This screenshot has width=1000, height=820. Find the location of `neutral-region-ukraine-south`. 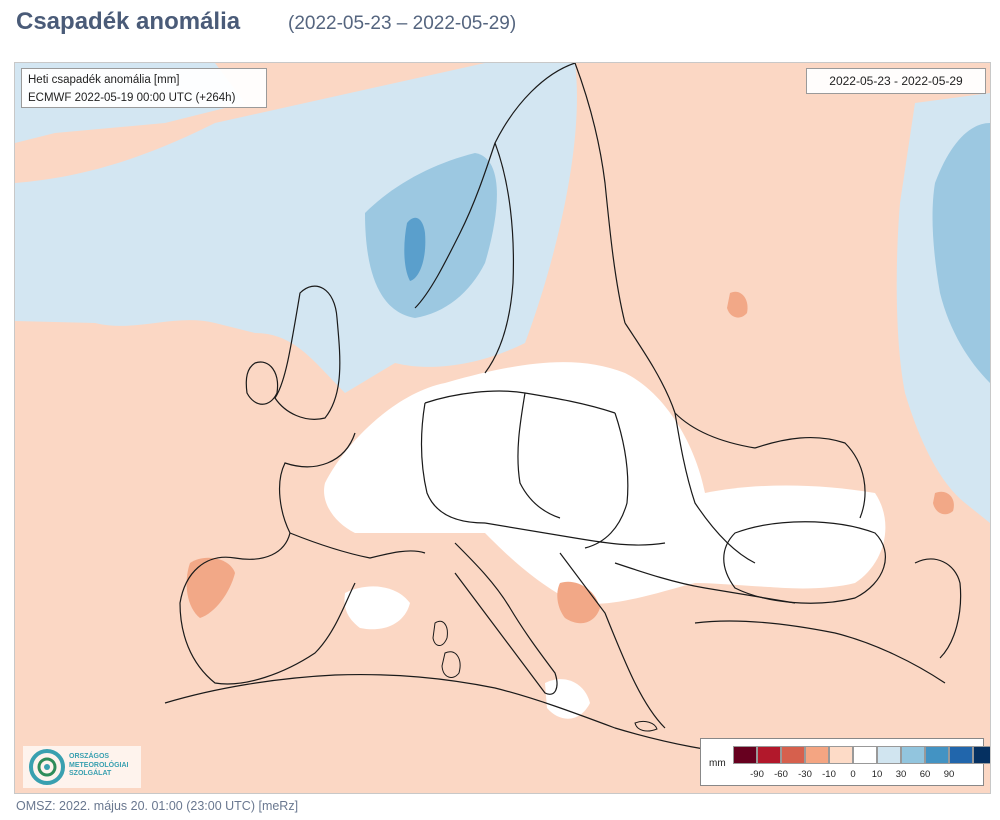

neutral-region-ukraine-south is located at coordinates (795, 537).